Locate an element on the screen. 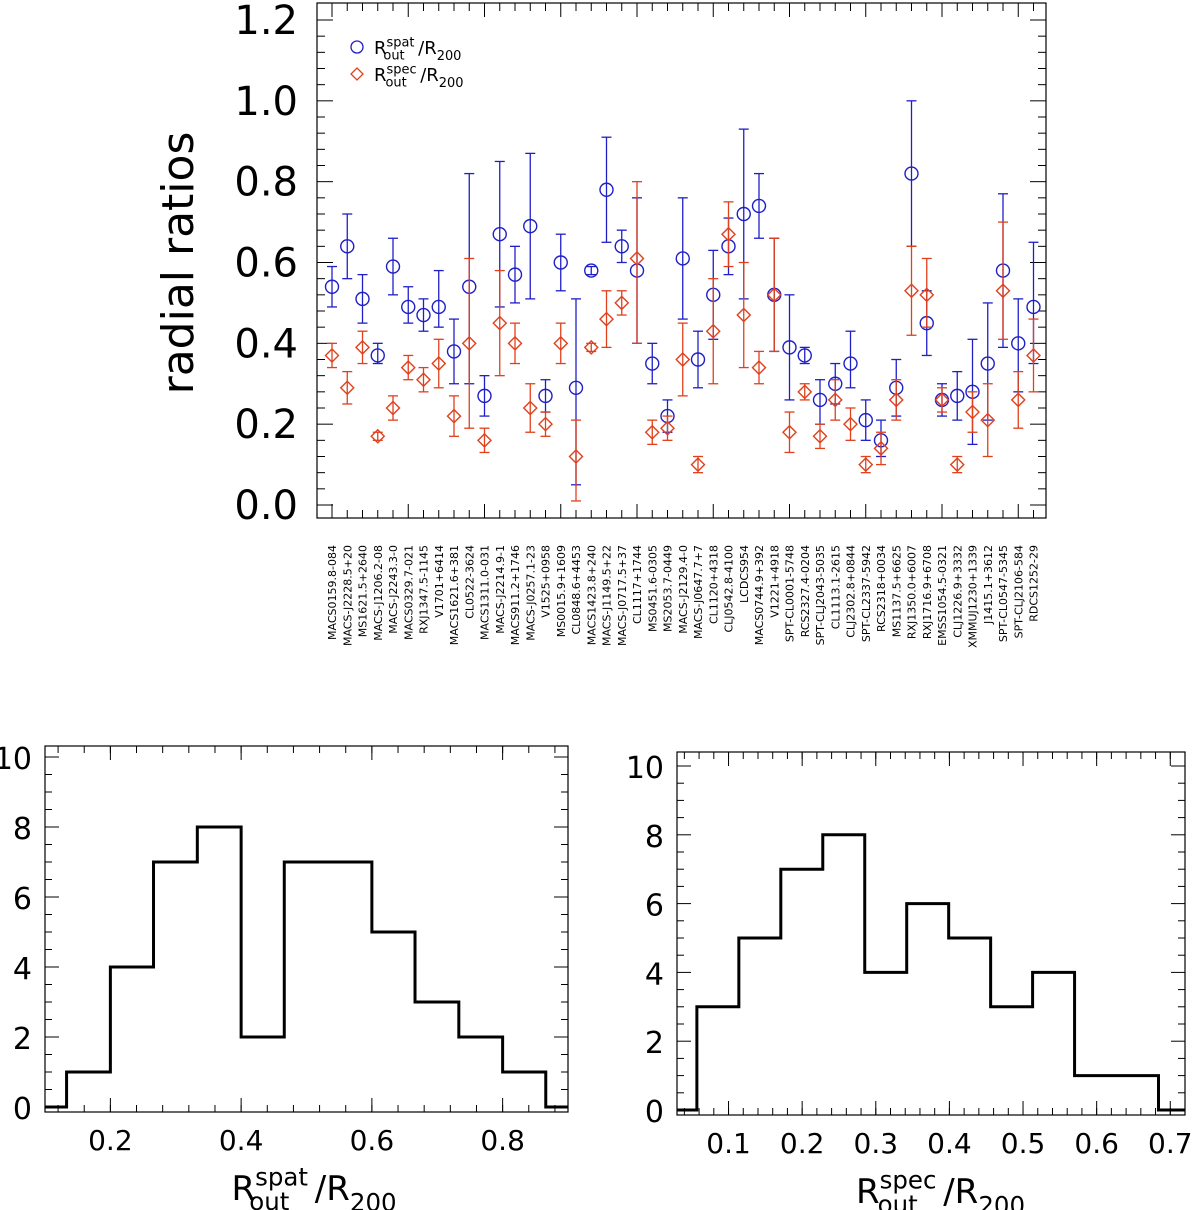  category-label: V1701+6414 is located at coordinates (439, 581).